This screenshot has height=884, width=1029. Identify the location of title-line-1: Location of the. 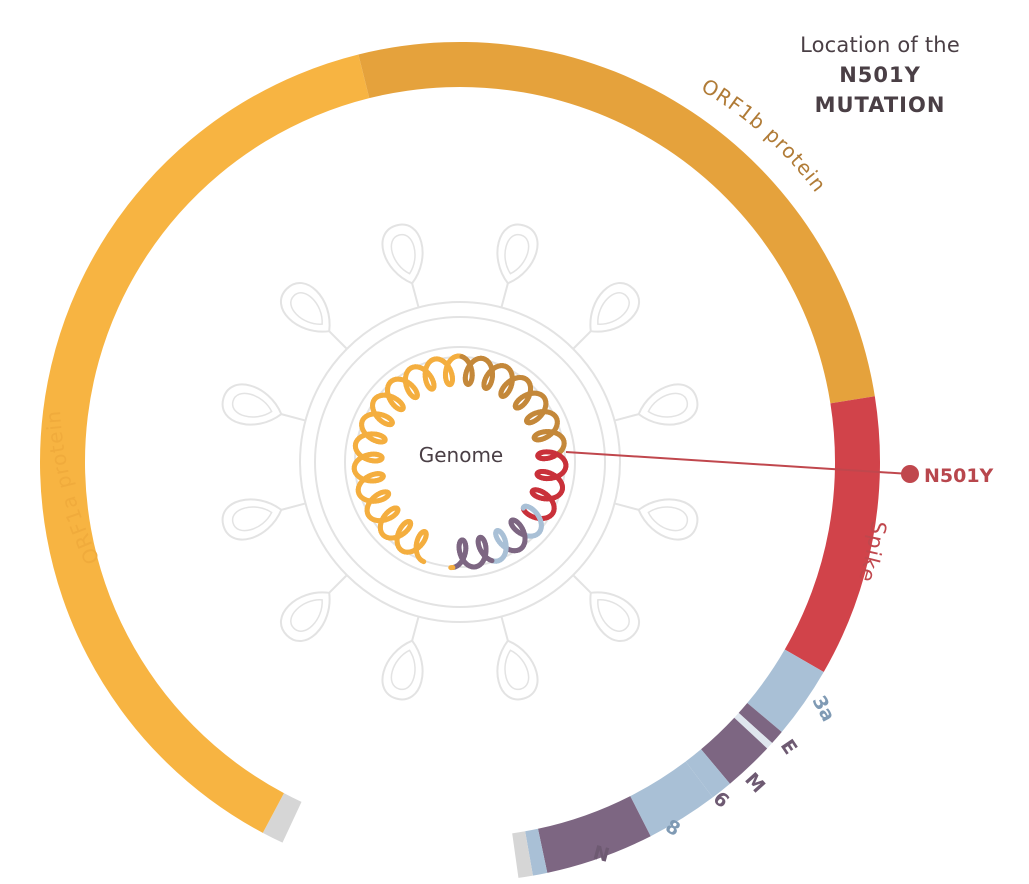
(880, 45).